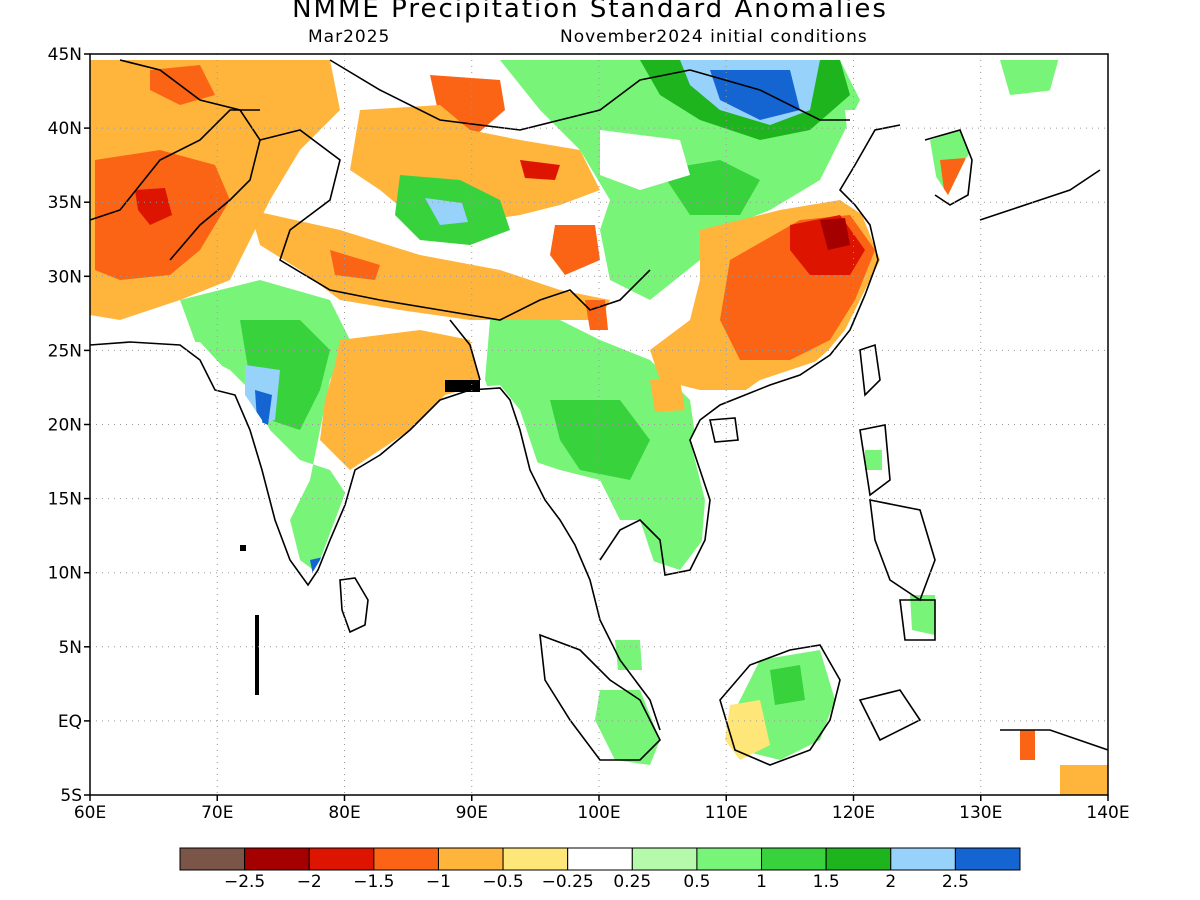  What do you see at coordinates (65, 574) in the screenshot?
I see `lat-tick-label: 10N` at bounding box center [65, 574].